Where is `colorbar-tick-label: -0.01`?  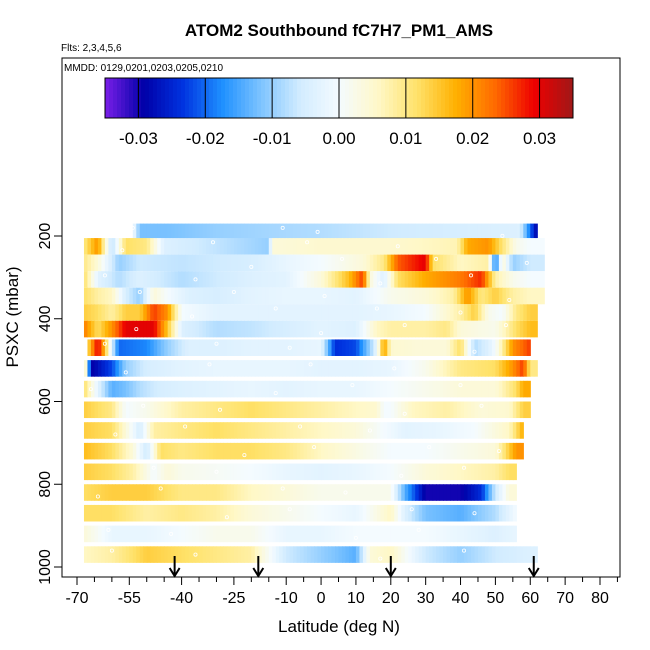
colorbar-tick-label: -0.01 is located at coordinates (272, 138).